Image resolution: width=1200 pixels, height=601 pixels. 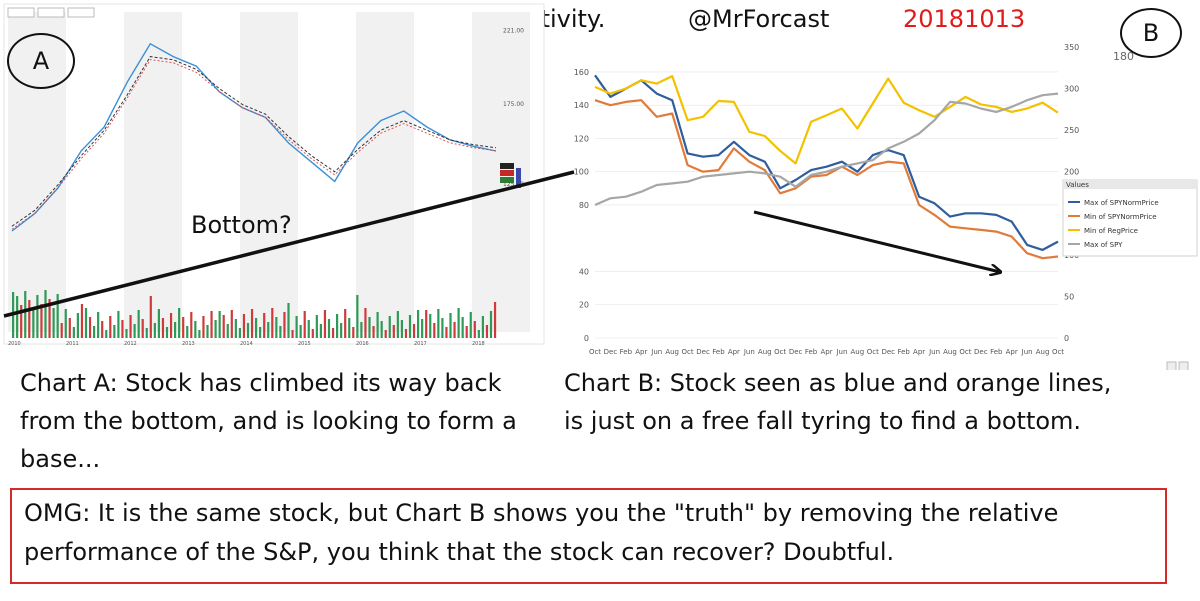 What do you see at coordinates (362, 344) in the screenshot?
I see `chart-a-x-tick: 2016` at bounding box center [362, 344].